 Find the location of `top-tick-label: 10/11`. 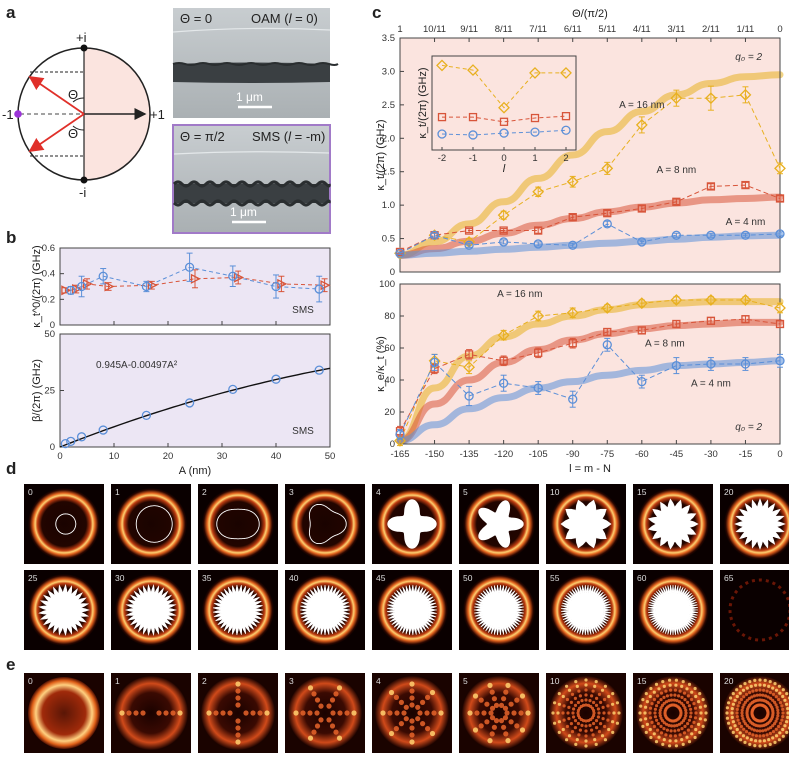

top-tick-label: 10/11 is located at coordinates (434, 29).